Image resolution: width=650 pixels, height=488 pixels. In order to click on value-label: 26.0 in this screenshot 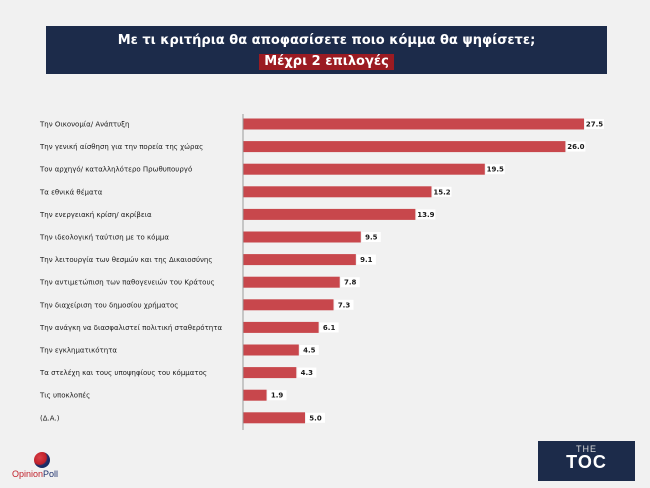, I will do `click(575, 147)`.